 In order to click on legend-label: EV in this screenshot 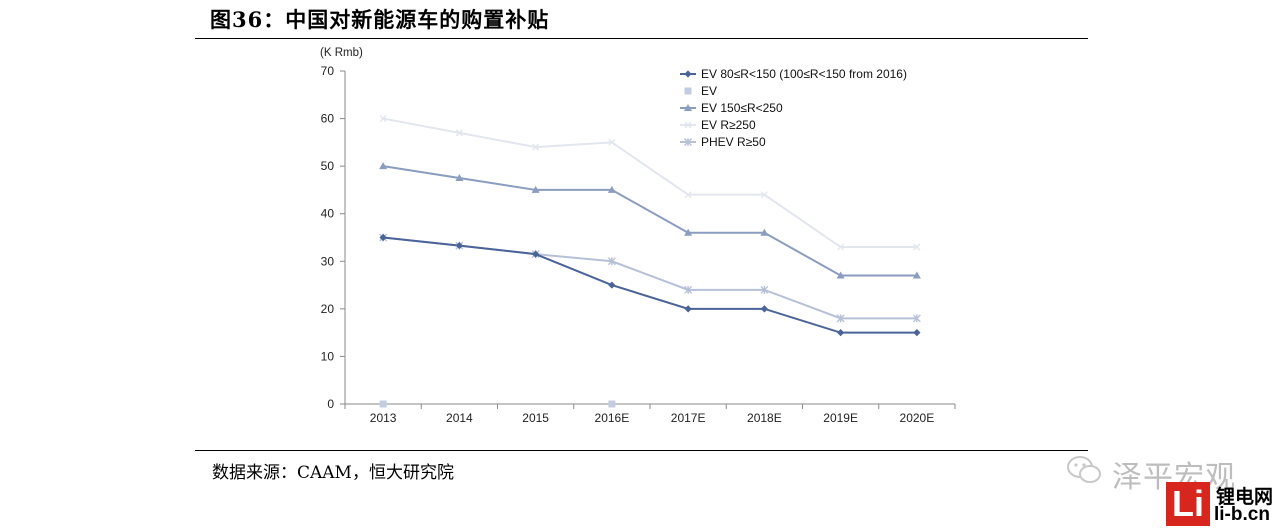, I will do `click(709, 91)`.